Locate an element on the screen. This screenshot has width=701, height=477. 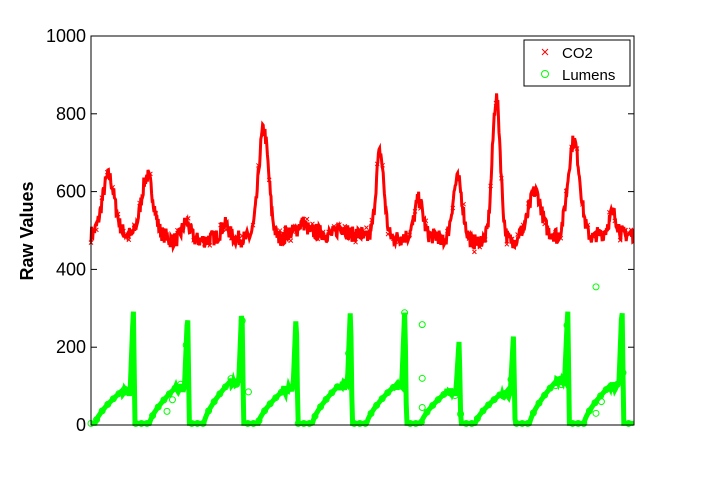
y-tick-label: 1000 is located at coordinates (66, 36).